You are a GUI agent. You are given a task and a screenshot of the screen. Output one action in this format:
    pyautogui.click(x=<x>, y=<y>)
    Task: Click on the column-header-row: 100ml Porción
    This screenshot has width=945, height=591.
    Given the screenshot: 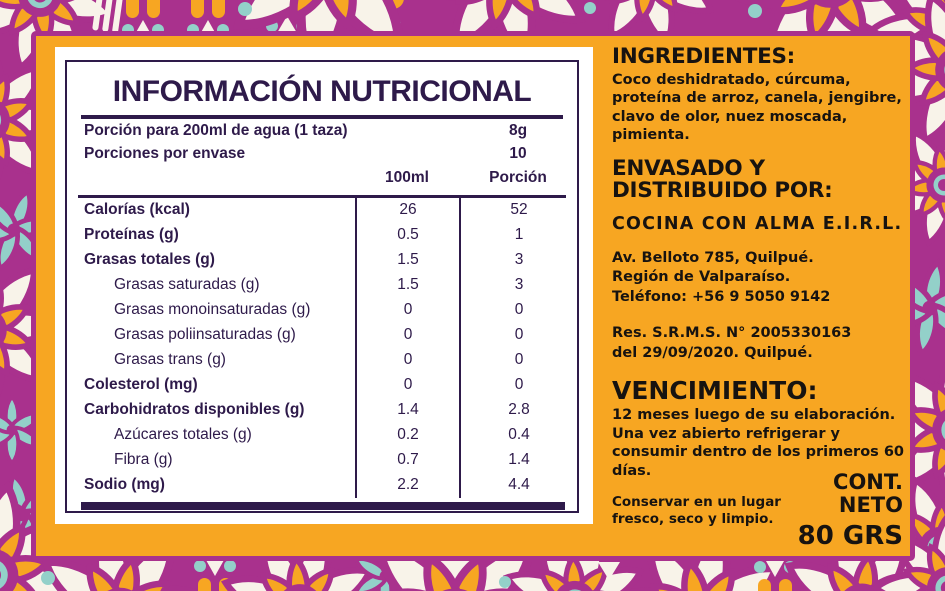 What is the action you would take?
    pyautogui.click(x=322, y=177)
    